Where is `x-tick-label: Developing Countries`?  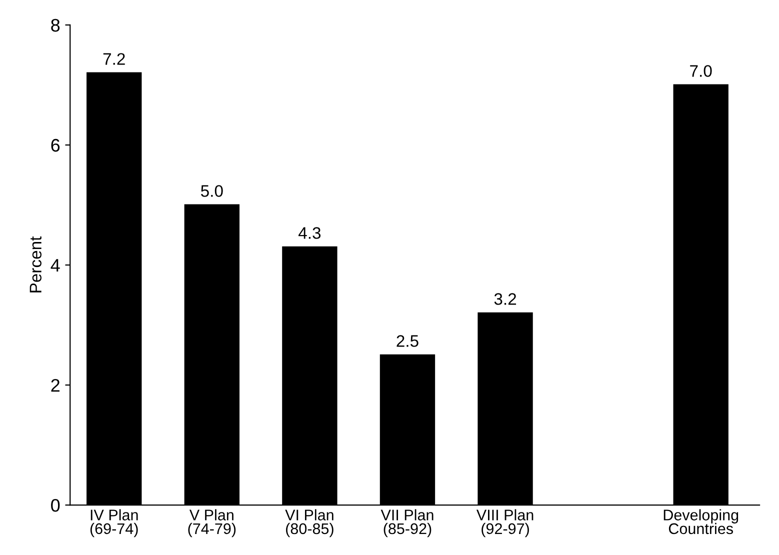 x-tick-label: Developing Countries is located at coordinates (701, 521).